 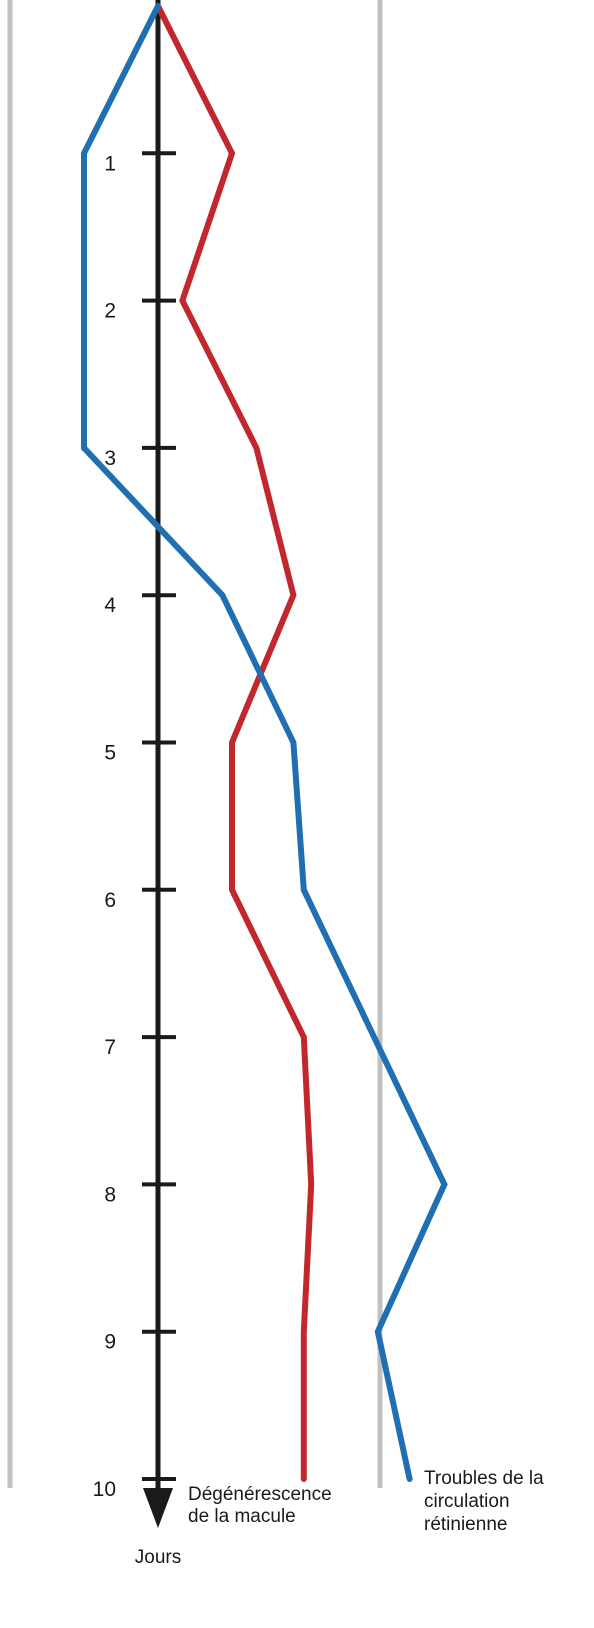 What do you see at coordinates (110, 605) in the screenshot?
I see `tick-label: 4` at bounding box center [110, 605].